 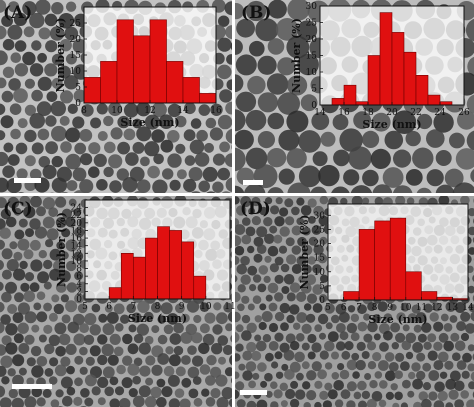 What do you see at coordinates (421, 308) in the screenshot?
I see `x-tick-label: 11` at bounding box center [421, 308].